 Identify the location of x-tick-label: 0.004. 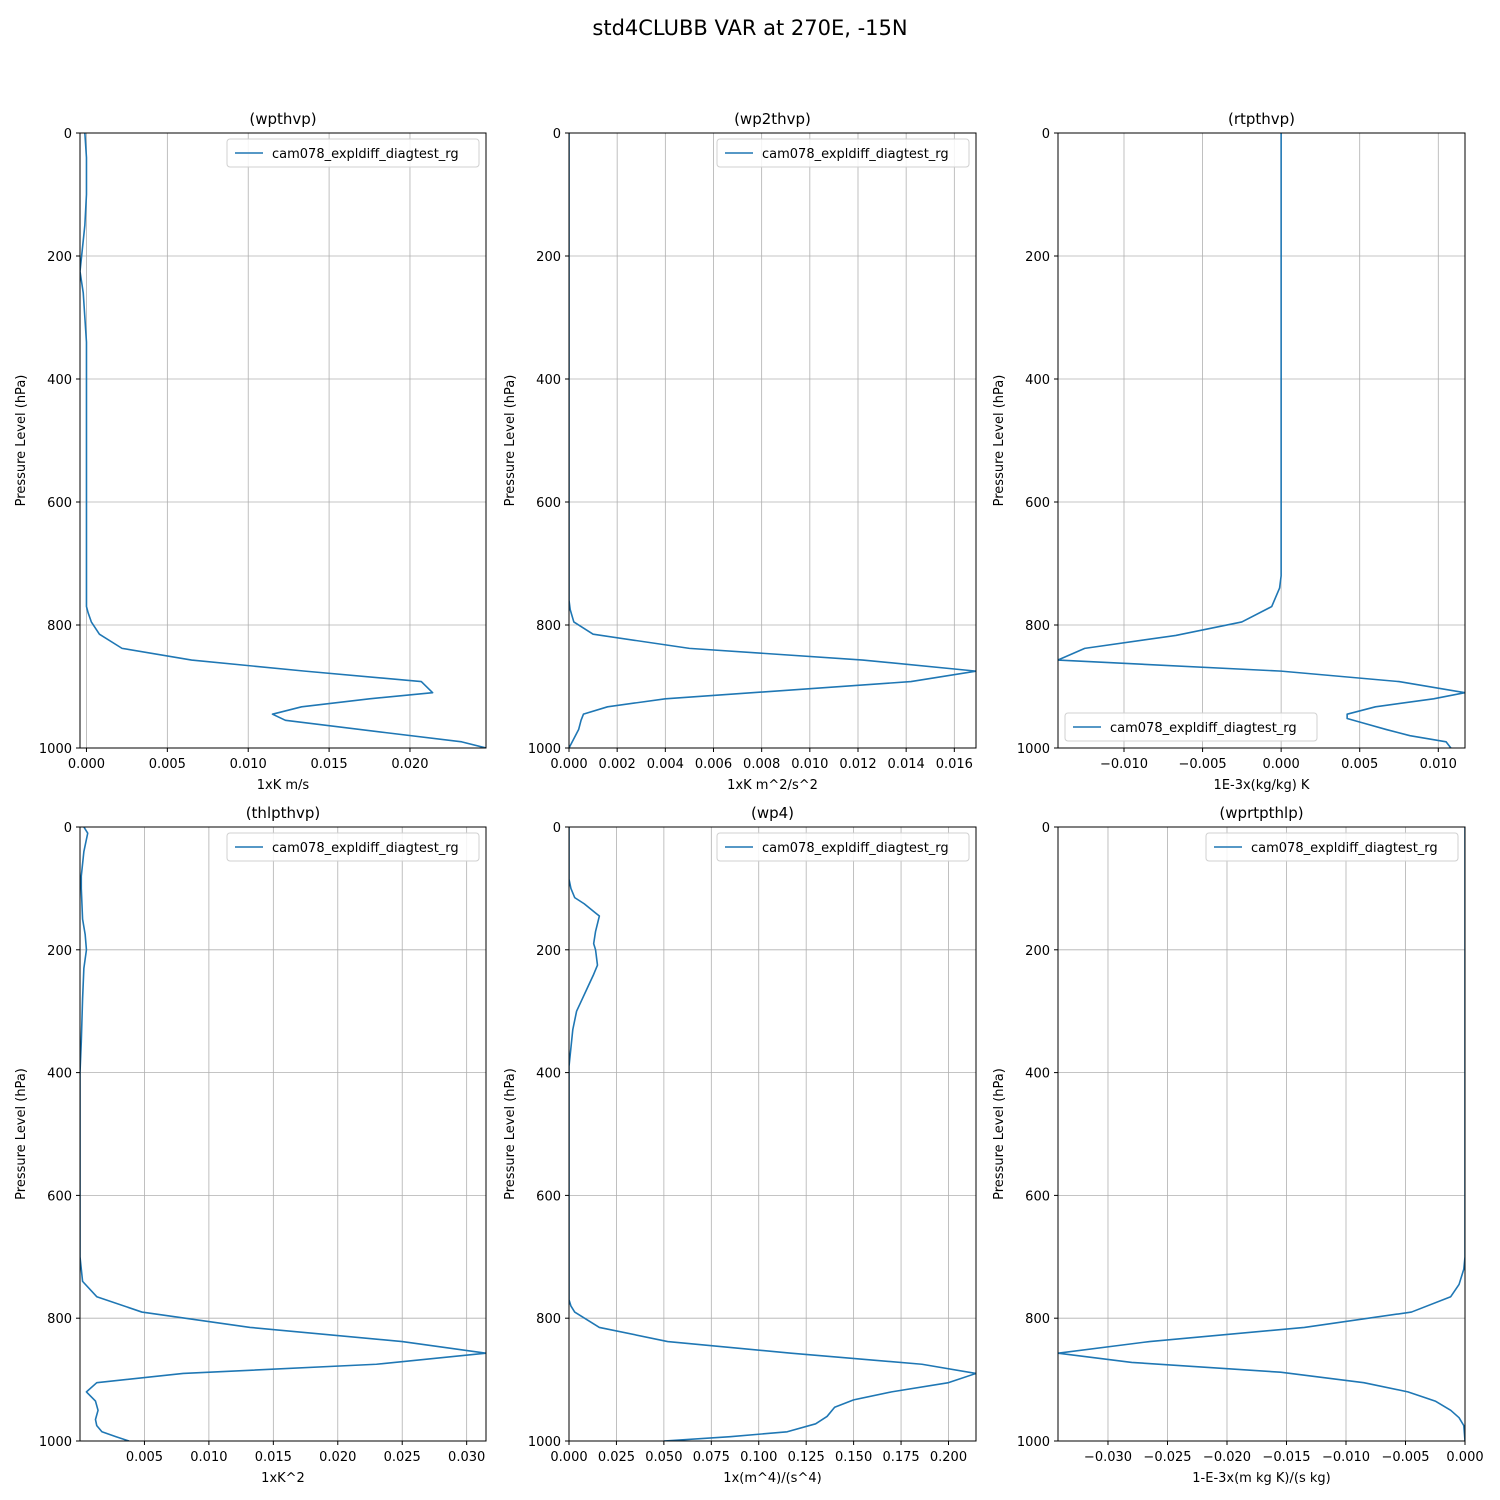
(665, 764).